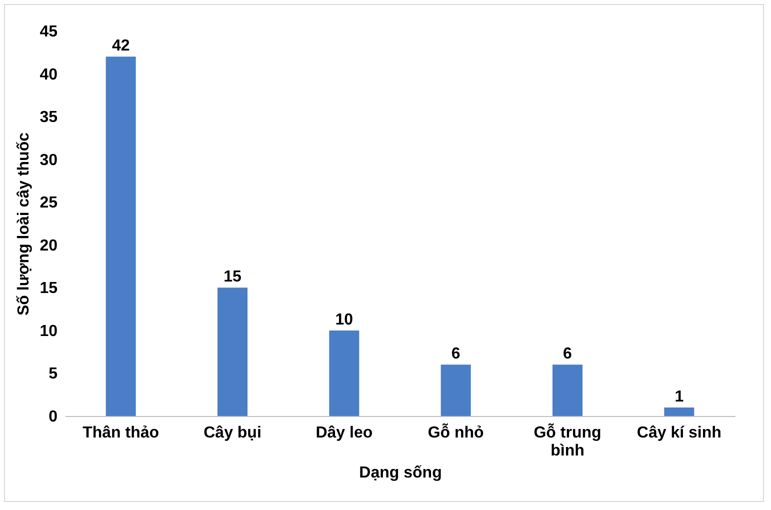 The height and width of the screenshot is (510, 771). What do you see at coordinates (344, 433) in the screenshot?
I see `x-tick-label: Dây leo` at bounding box center [344, 433].